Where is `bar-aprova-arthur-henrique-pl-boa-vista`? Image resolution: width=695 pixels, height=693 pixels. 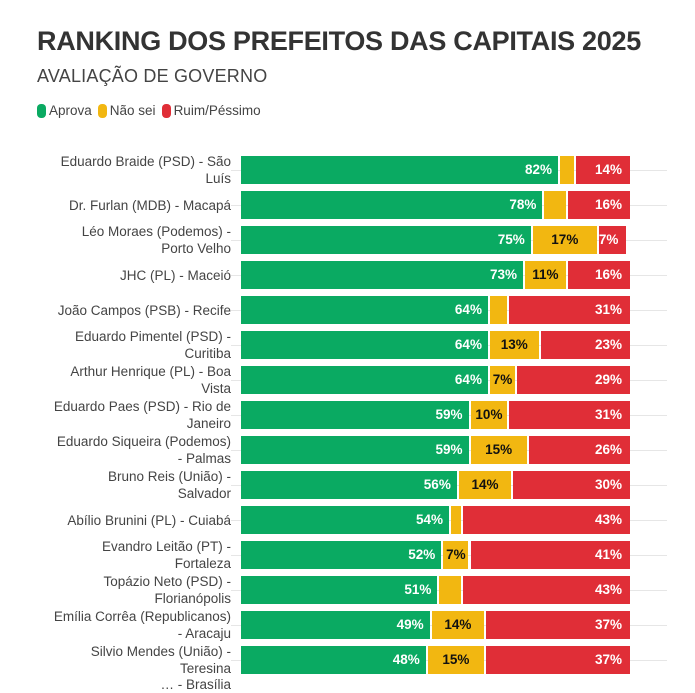
bar-aprova-arthur-henrique-pl-boa-vista is located at coordinates (364, 380).